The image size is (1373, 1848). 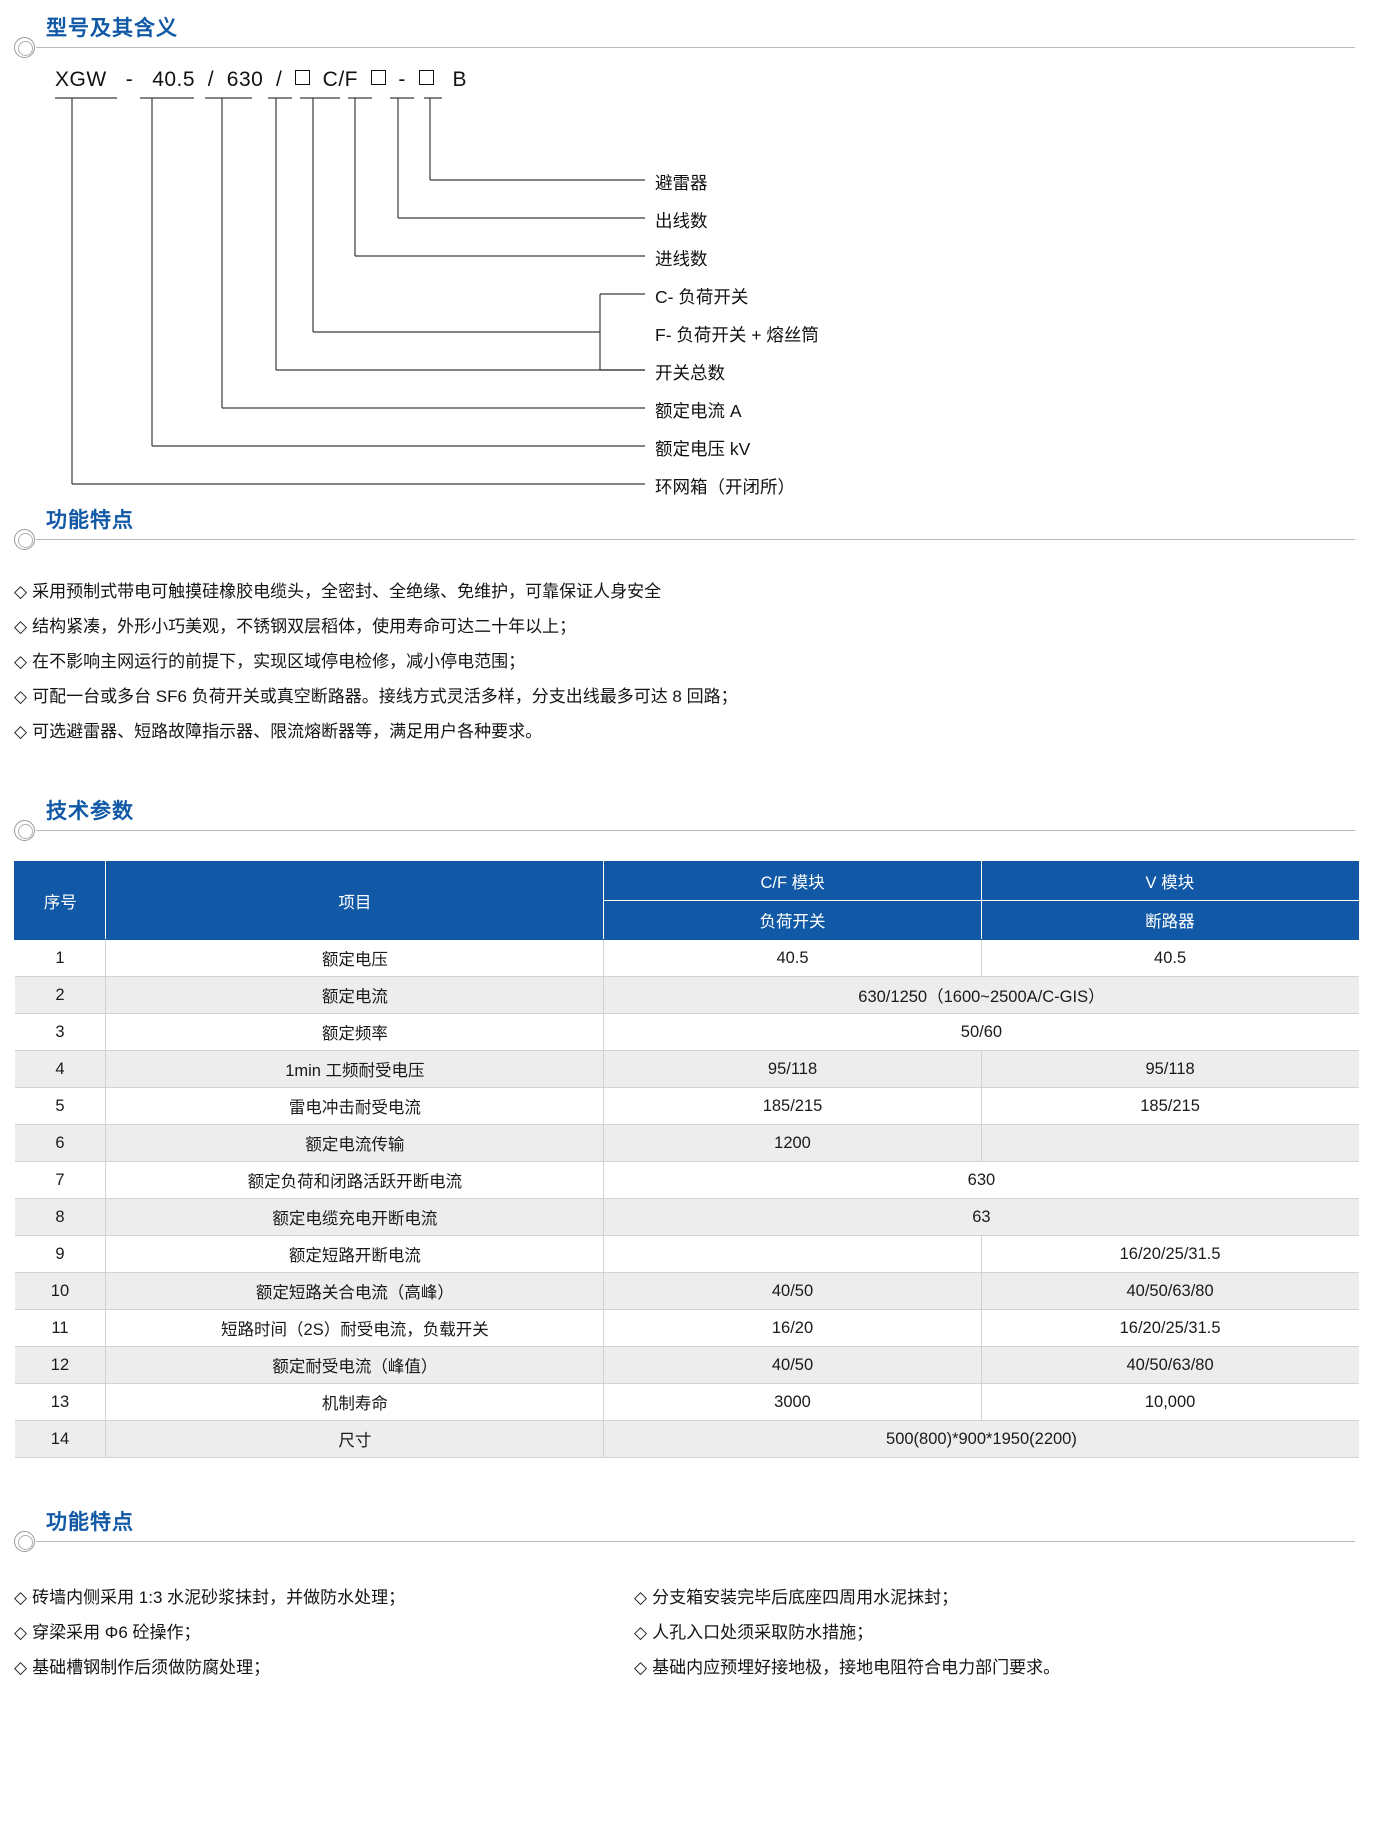 What do you see at coordinates (693, 591) in the screenshot?
I see `list-item: ◇ 采用预制式带电可触摸硅橡胶电缆头，全密封、全绝缘、免维护，可靠保证人身安全` at bounding box center [693, 591].